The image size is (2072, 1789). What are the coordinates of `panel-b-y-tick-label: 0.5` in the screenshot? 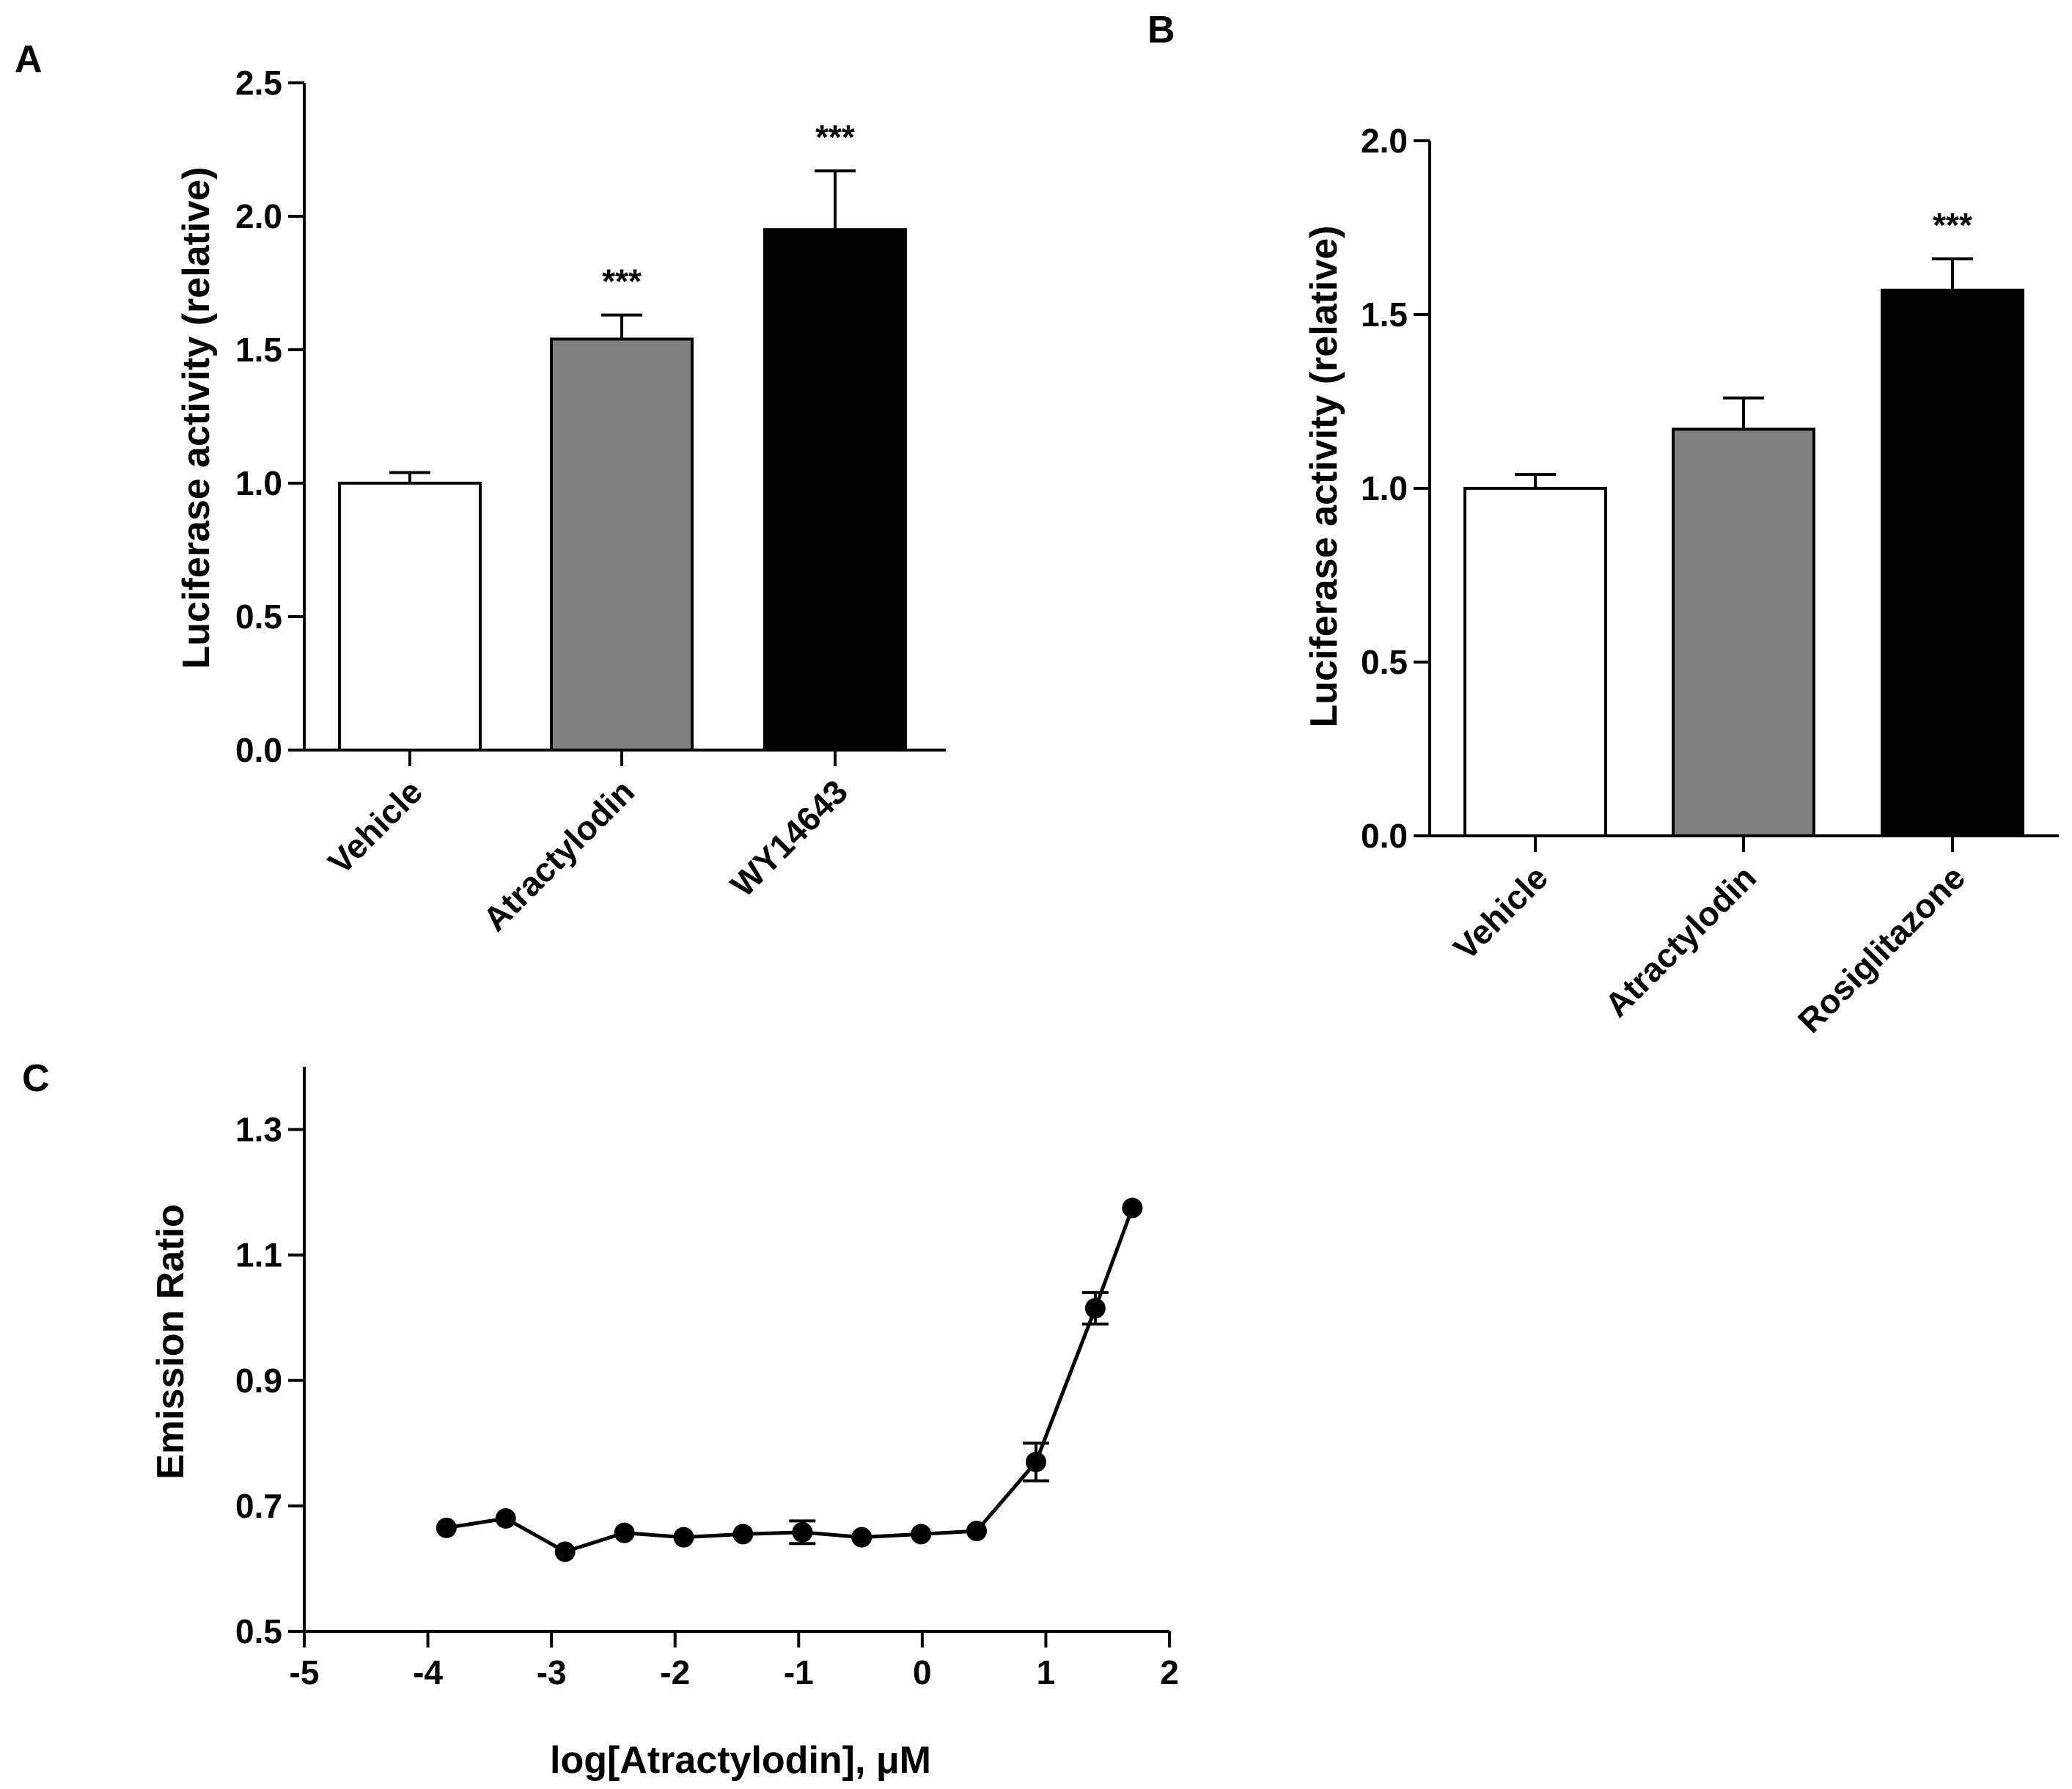 It's located at (1385, 662).